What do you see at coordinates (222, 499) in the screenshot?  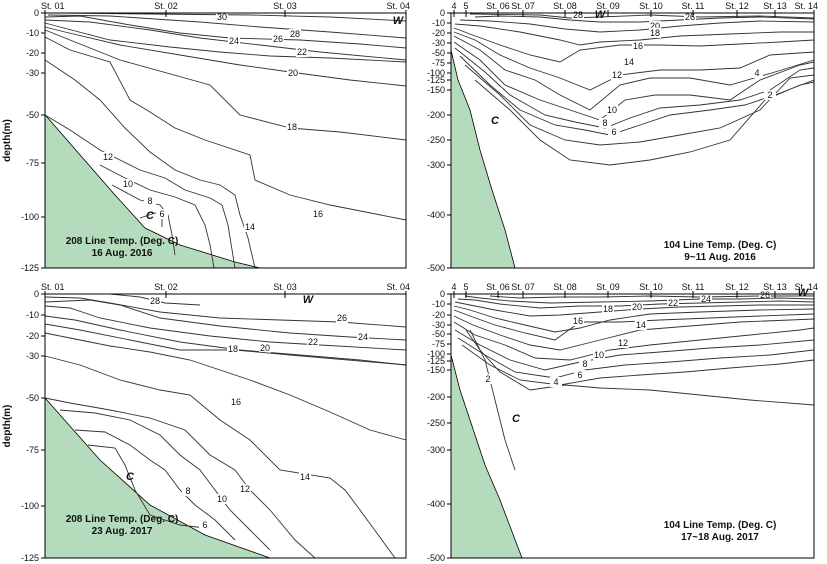 I see `contour-label-p208_2017-10: 10` at bounding box center [222, 499].